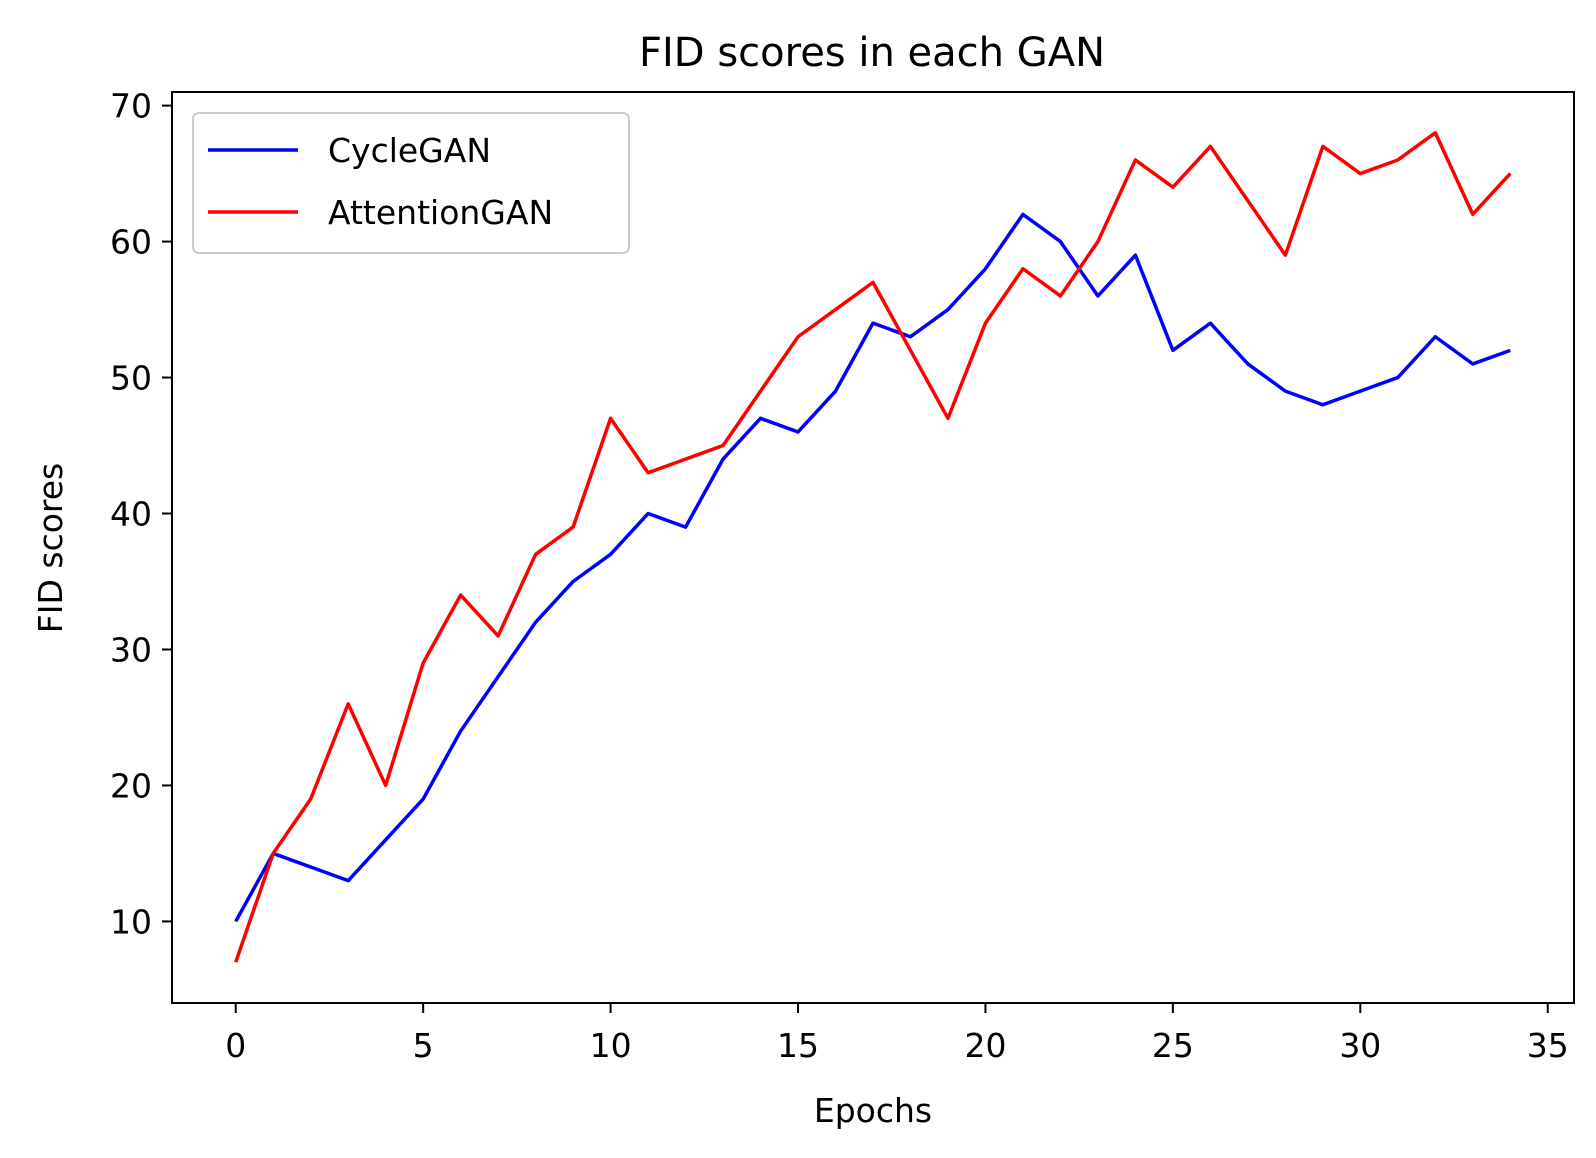 This screenshot has width=1596, height=1158. I want to click on y-tick-label: 10, so click(131, 921).